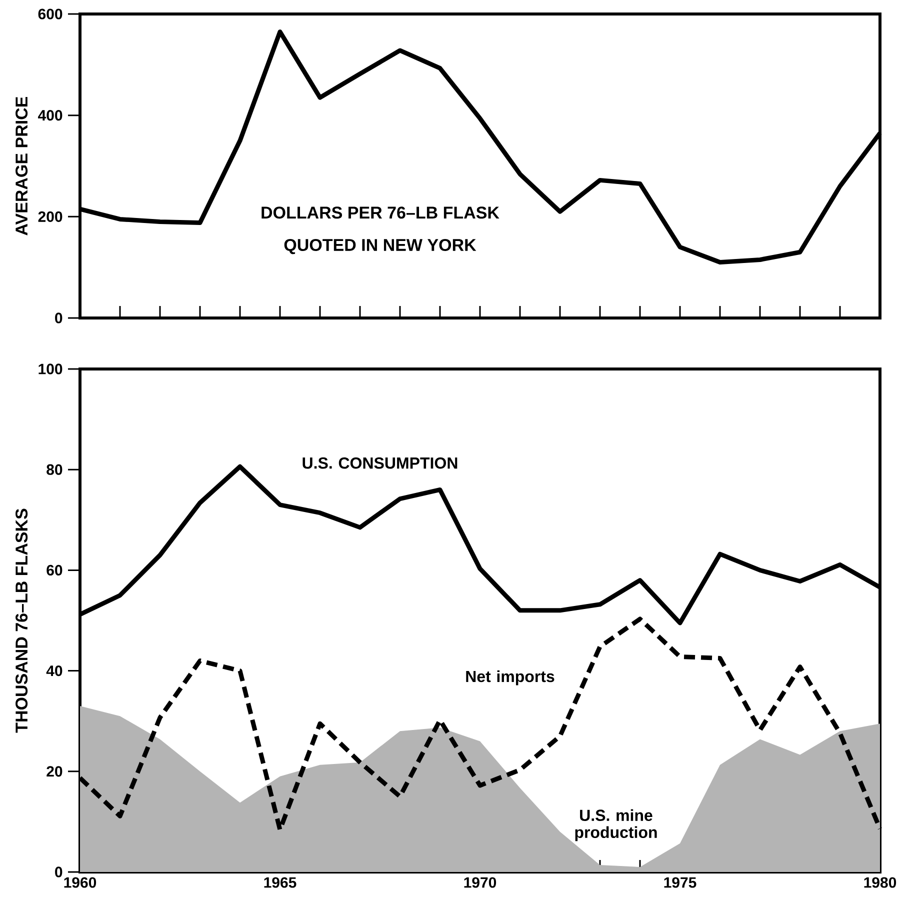 The width and height of the screenshot is (902, 916). I want to click on y-tick-label: 100, so click(50, 369).